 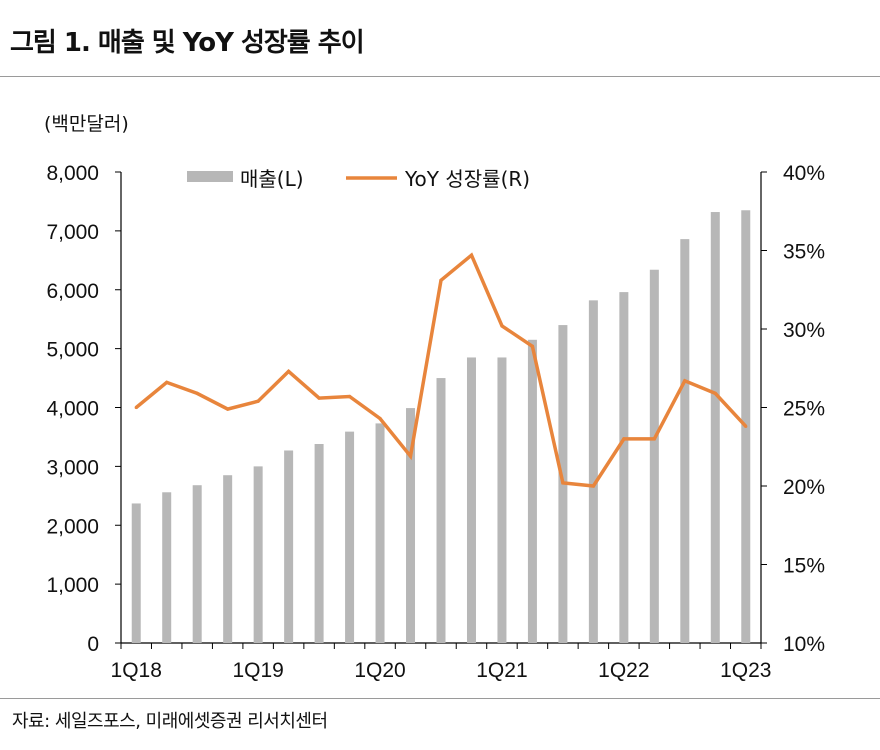 I want to click on bar-sales-3Q18, so click(x=197, y=564).